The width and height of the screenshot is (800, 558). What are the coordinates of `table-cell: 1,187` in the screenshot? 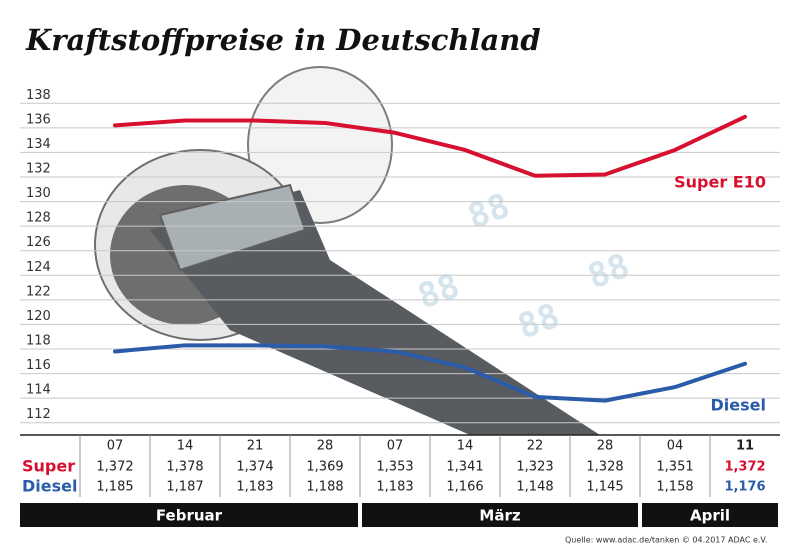 It's located at (184, 487).